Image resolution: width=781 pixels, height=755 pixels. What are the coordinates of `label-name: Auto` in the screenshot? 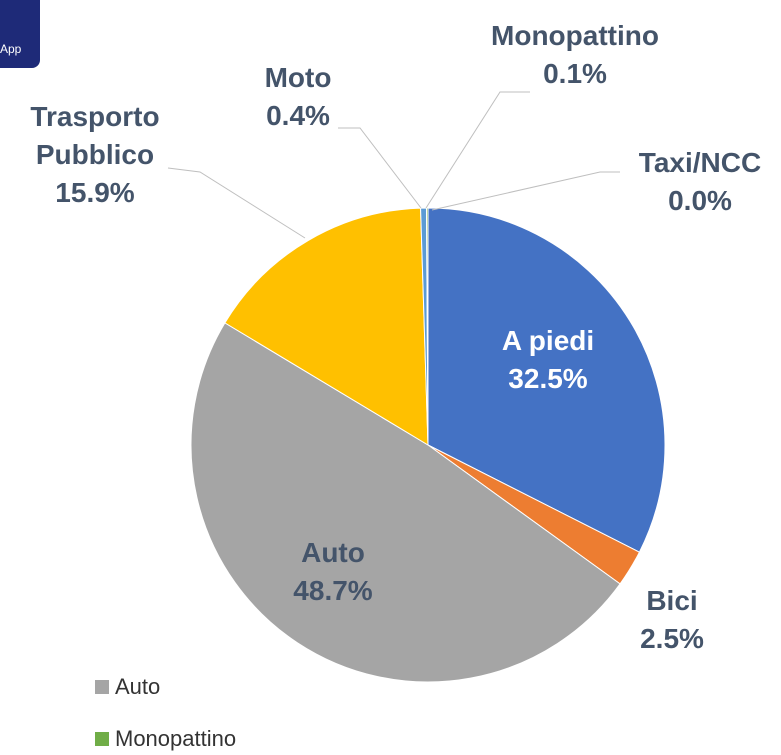 It's located at (333, 552).